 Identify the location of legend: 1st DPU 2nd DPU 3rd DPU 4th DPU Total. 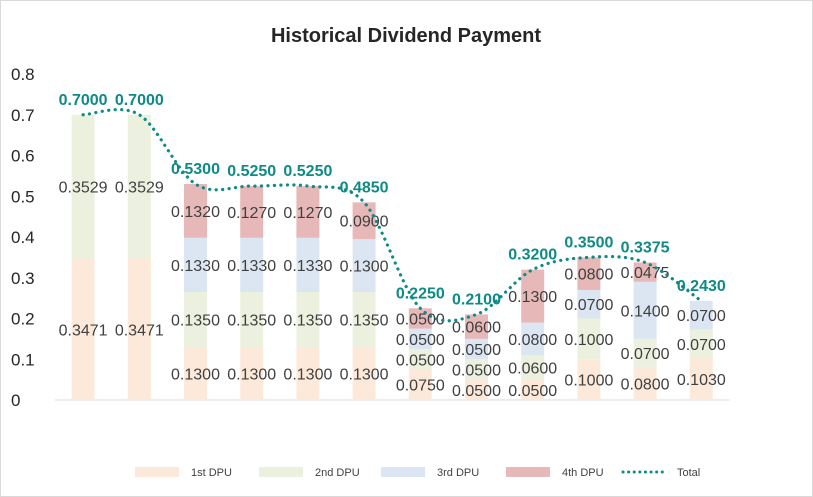
(417, 473).